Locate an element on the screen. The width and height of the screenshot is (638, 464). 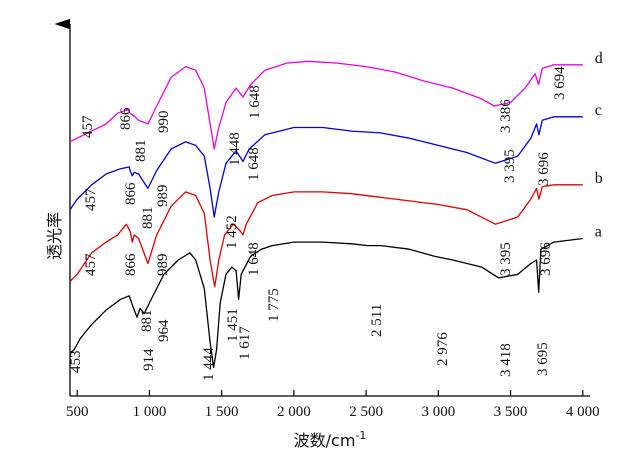
peak-label-a: 3 695 is located at coordinates (543, 359).